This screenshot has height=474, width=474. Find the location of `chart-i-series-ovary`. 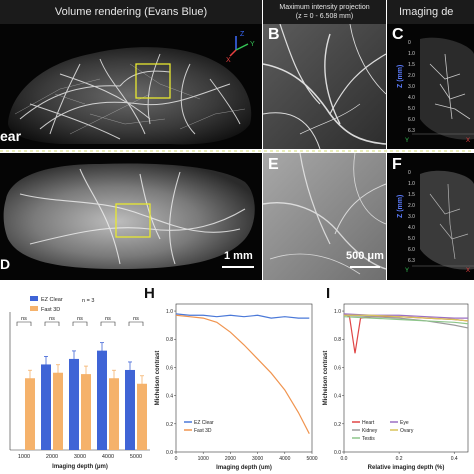

chart-i-series-ovary is located at coordinates (406, 318).